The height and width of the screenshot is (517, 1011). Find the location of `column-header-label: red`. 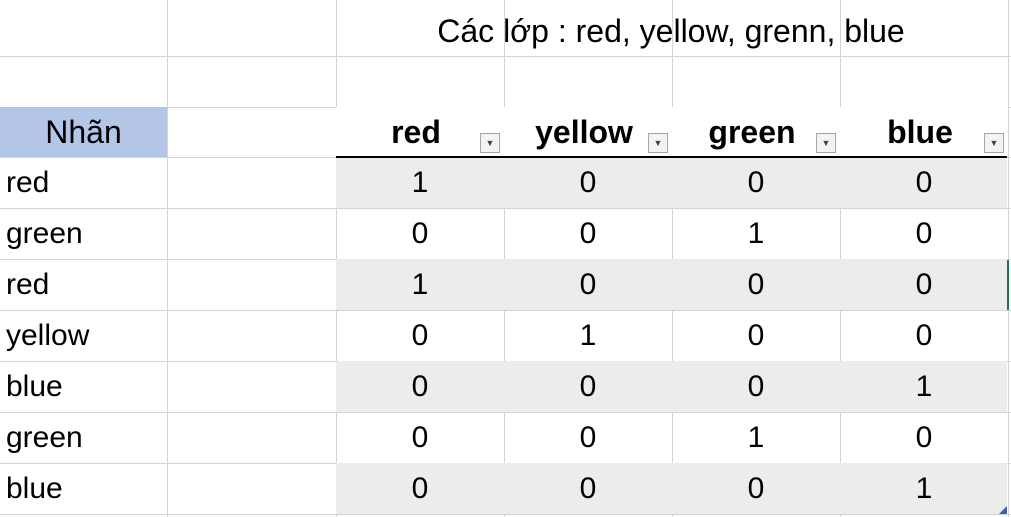

column-header-label: red is located at coordinates (416, 131).